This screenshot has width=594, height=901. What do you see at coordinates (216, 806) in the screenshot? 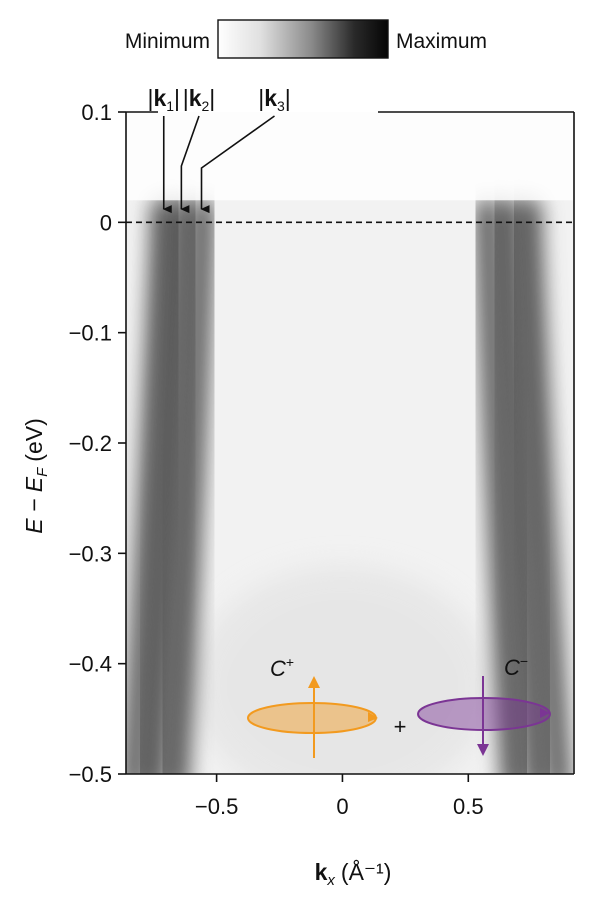
I see `x-tick-label-0: −0.5` at bounding box center [216, 806].